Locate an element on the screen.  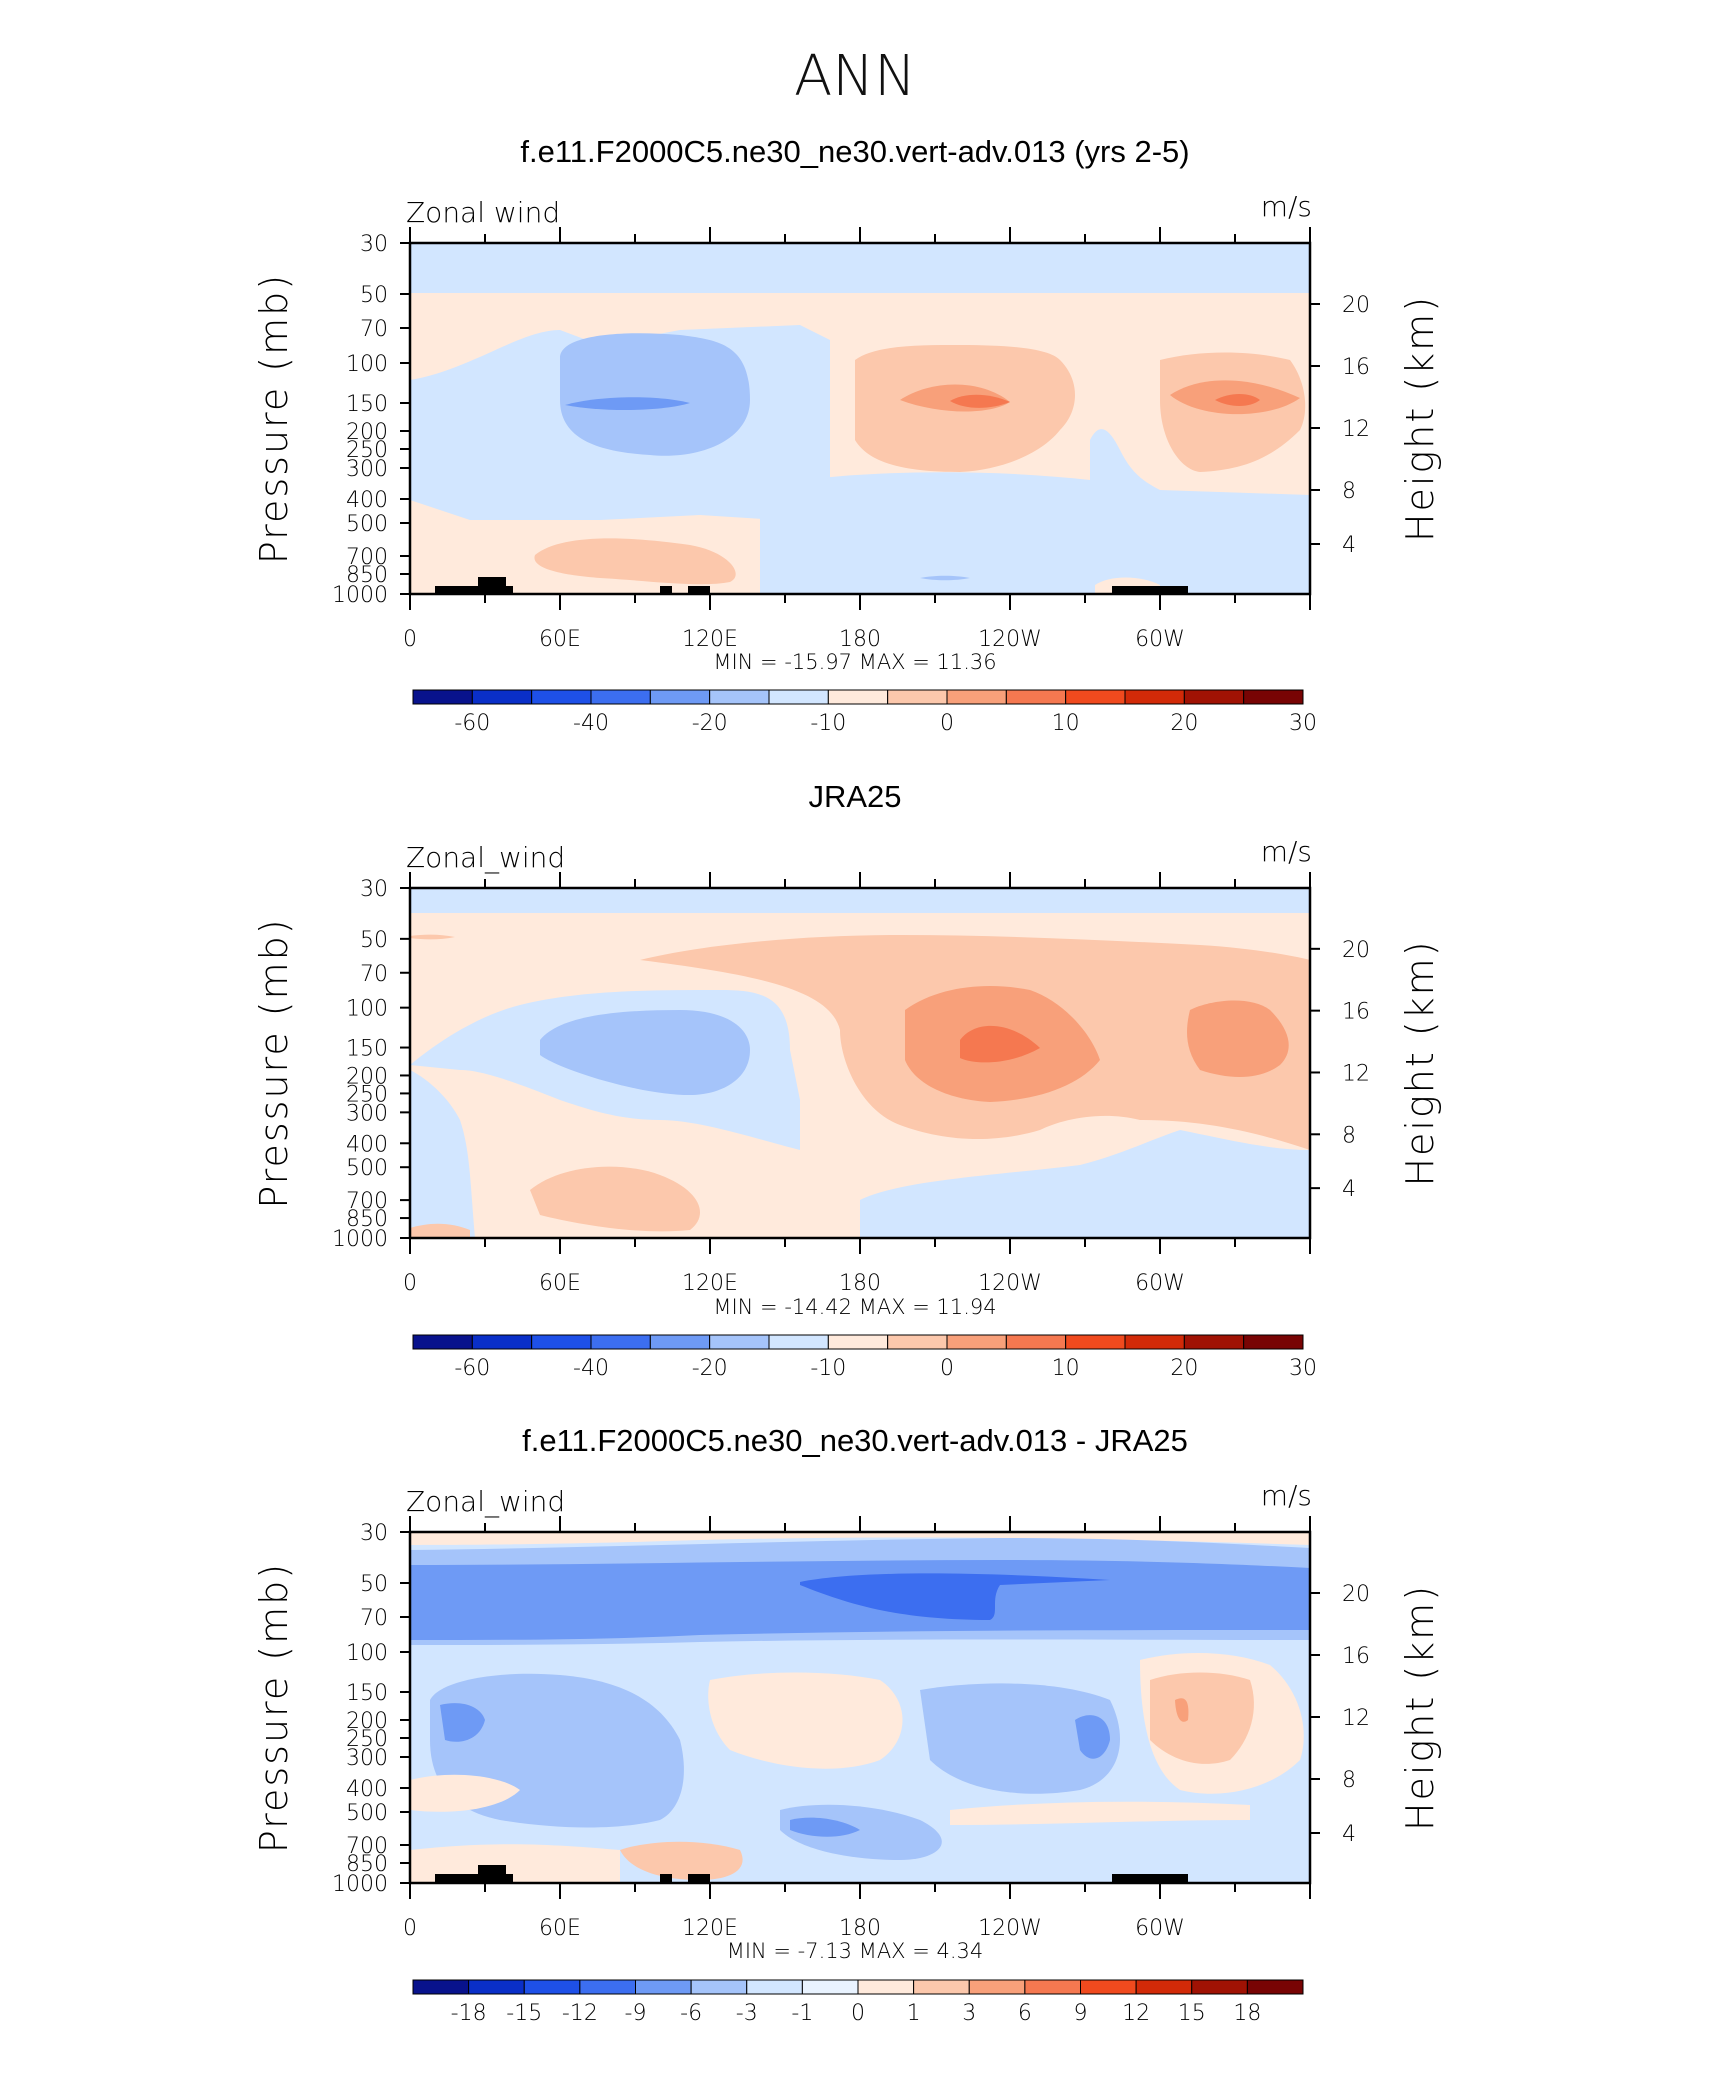
lower-westerly-core is located at coordinates (615, 1199).